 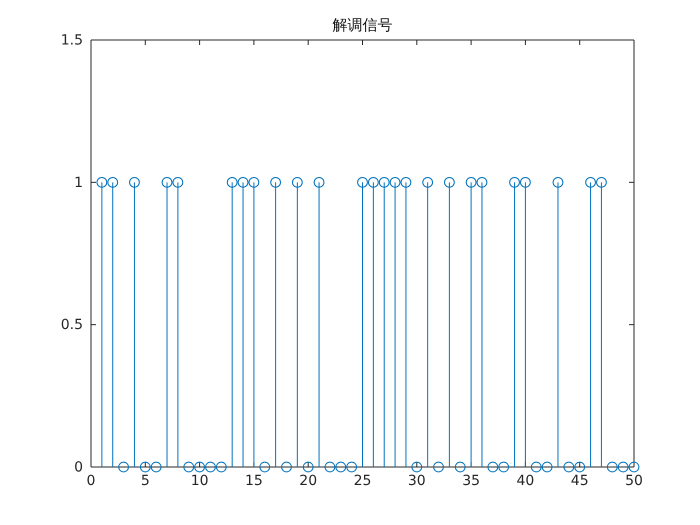 I want to click on x-tick-label: 0, so click(x=91, y=480).